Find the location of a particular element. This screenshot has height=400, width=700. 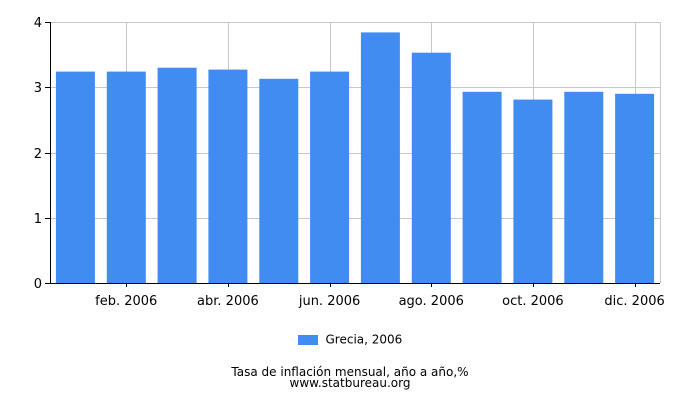

chart-caption: Tasa de inflación mensual, año a año,% is located at coordinates (350, 372).